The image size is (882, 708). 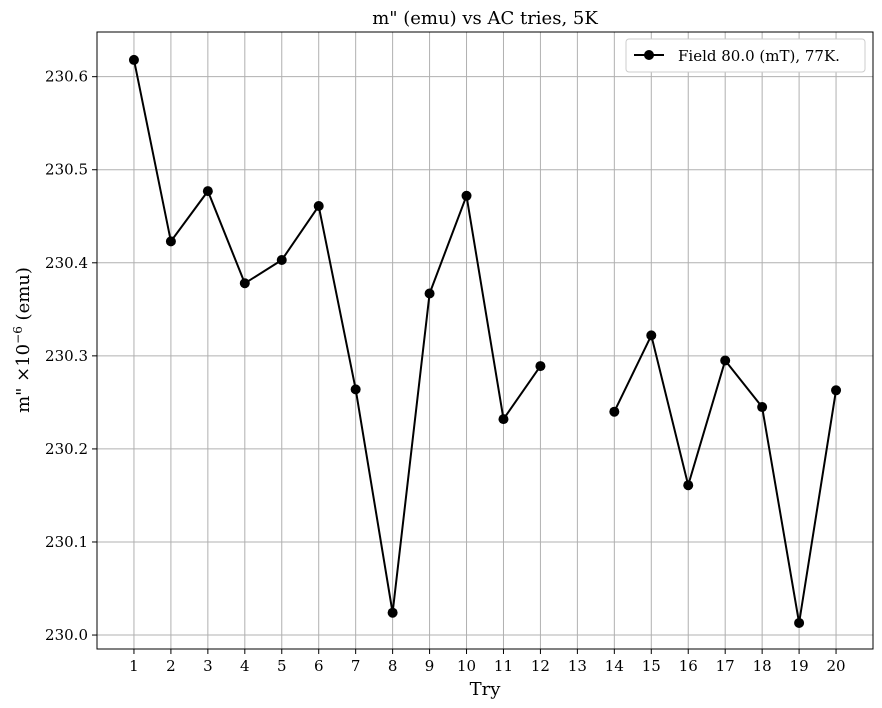 I want to click on x-tick-label: 11, so click(x=503, y=666).